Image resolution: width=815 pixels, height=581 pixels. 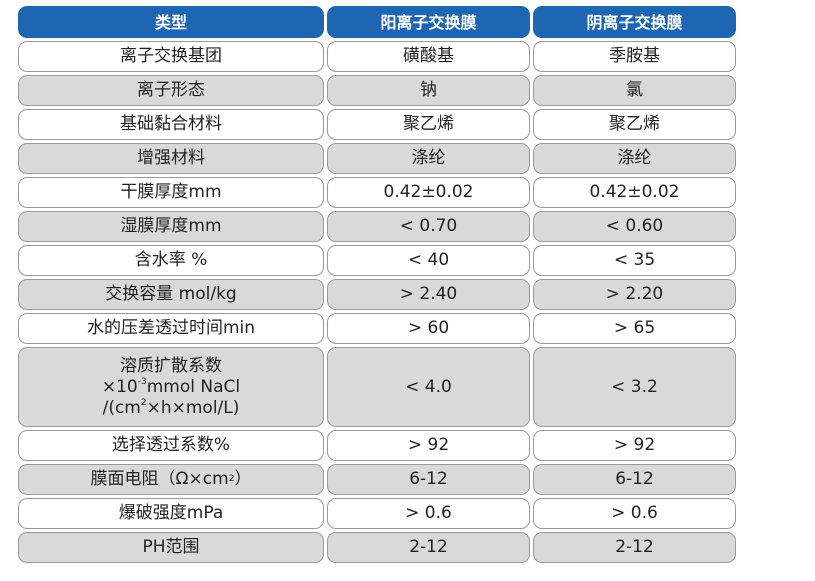 What do you see at coordinates (428, 294) in the screenshot?
I see `cation-value: > 2.40` at bounding box center [428, 294].